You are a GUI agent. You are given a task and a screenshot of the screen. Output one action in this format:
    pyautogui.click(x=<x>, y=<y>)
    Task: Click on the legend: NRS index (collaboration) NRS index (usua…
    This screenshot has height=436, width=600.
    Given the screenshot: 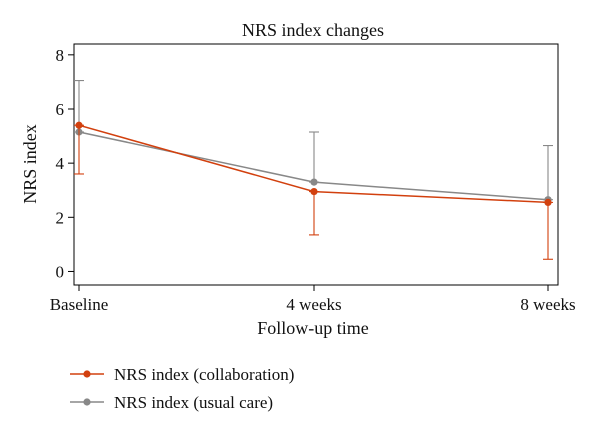 What is the action you would take?
    pyautogui.click(x=182, y=388)
    